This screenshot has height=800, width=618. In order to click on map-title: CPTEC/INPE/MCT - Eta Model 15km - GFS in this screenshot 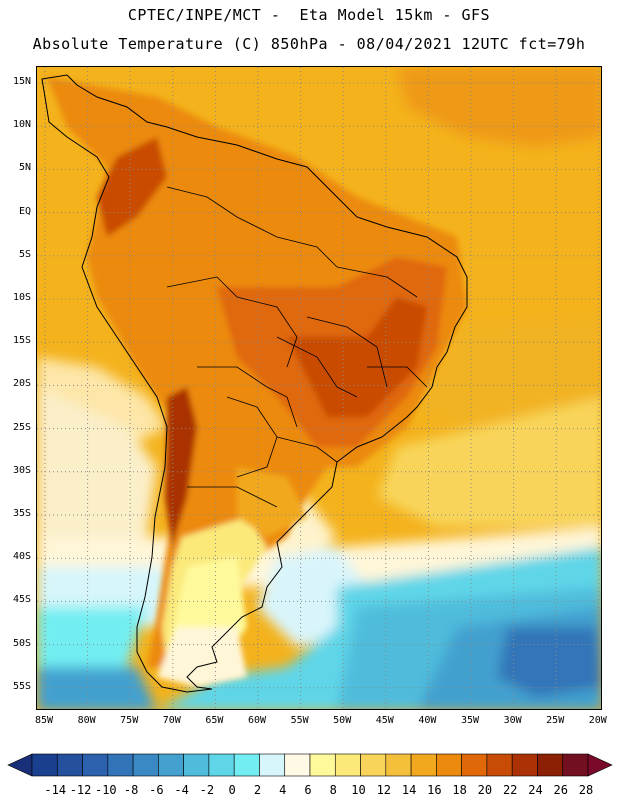, I will do `click(309, 15)`.